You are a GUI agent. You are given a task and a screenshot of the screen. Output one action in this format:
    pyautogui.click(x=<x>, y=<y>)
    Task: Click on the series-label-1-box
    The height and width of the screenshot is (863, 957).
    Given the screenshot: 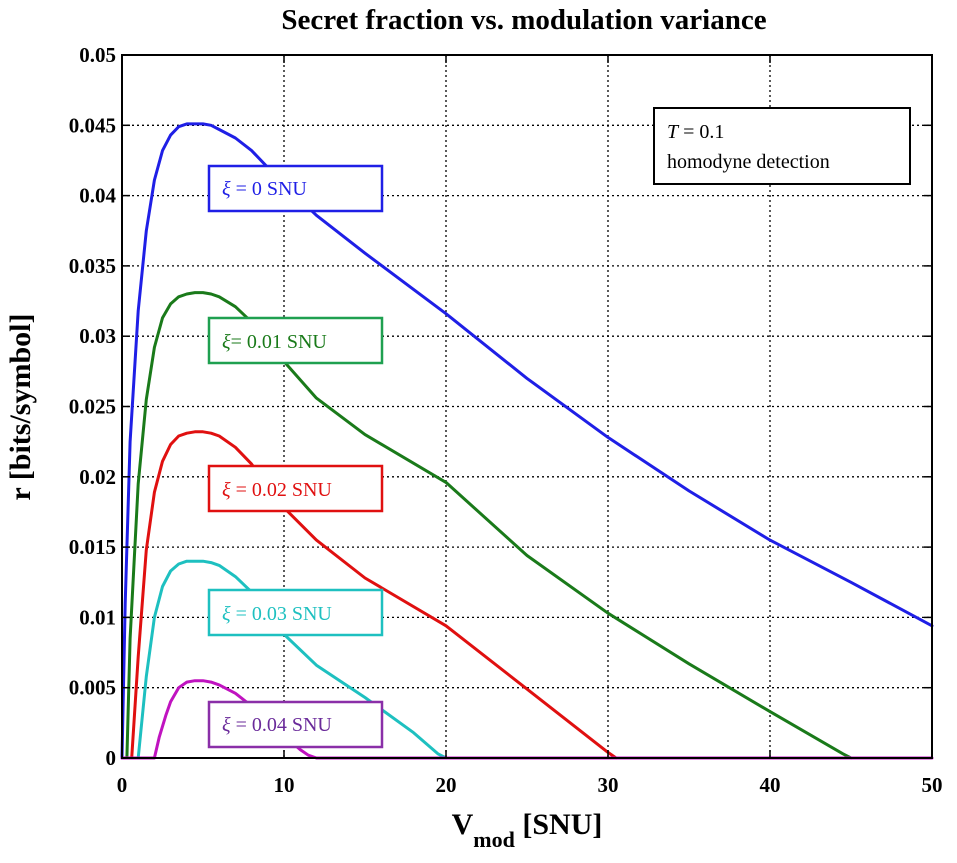 What is the action you would take?
    pyautogui.click(x=295, y=340)
    